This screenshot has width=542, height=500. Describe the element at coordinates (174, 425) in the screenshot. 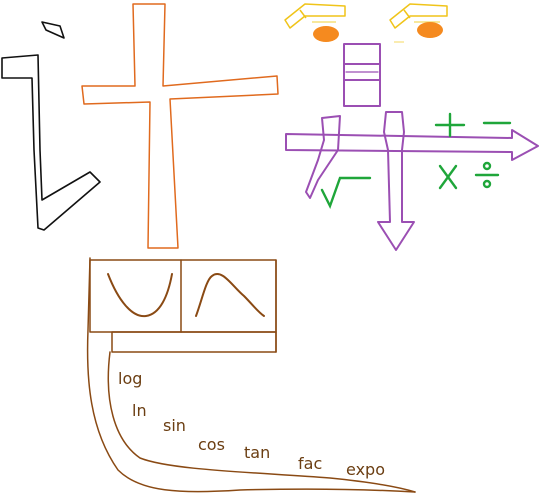

I see `function-label-sin: sin` at that location.